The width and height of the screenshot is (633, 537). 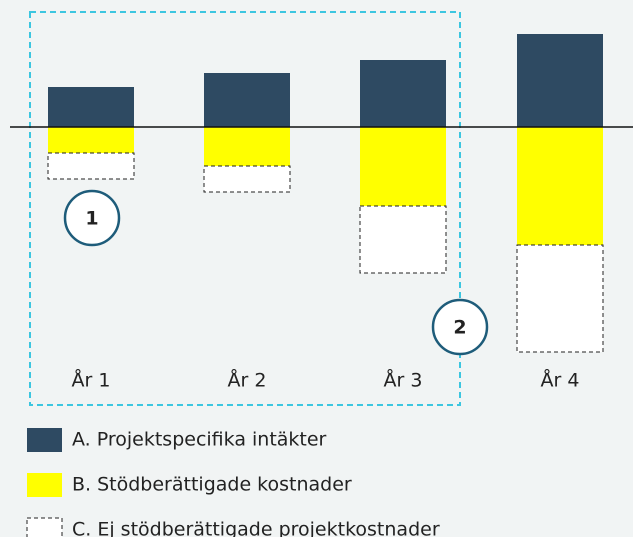 What do you see at coordinates (199, 440) in the screenshot?
I see `legend-label: A. Projektspecifika intäkter` at bounding box center [199, 440].